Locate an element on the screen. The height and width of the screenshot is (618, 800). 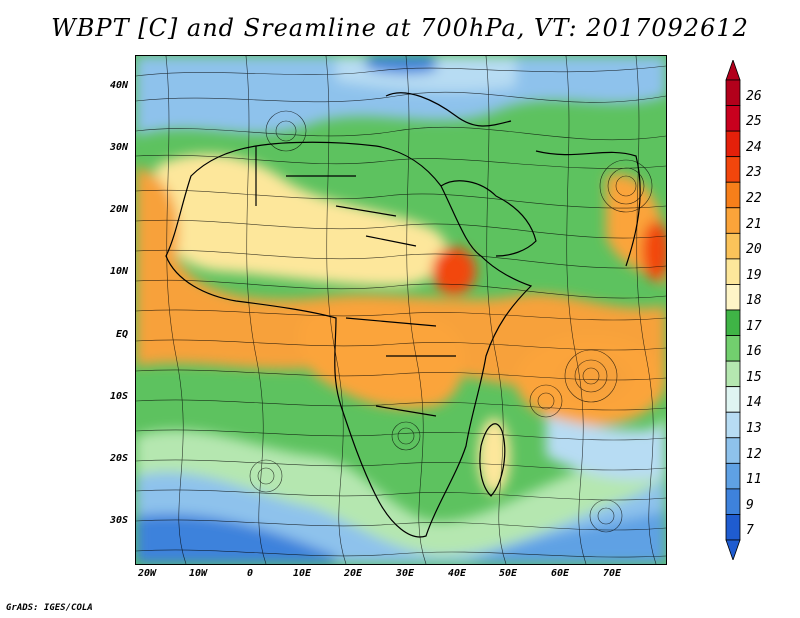
lon-label-50e: 50E is located at coordinates (508, 573).